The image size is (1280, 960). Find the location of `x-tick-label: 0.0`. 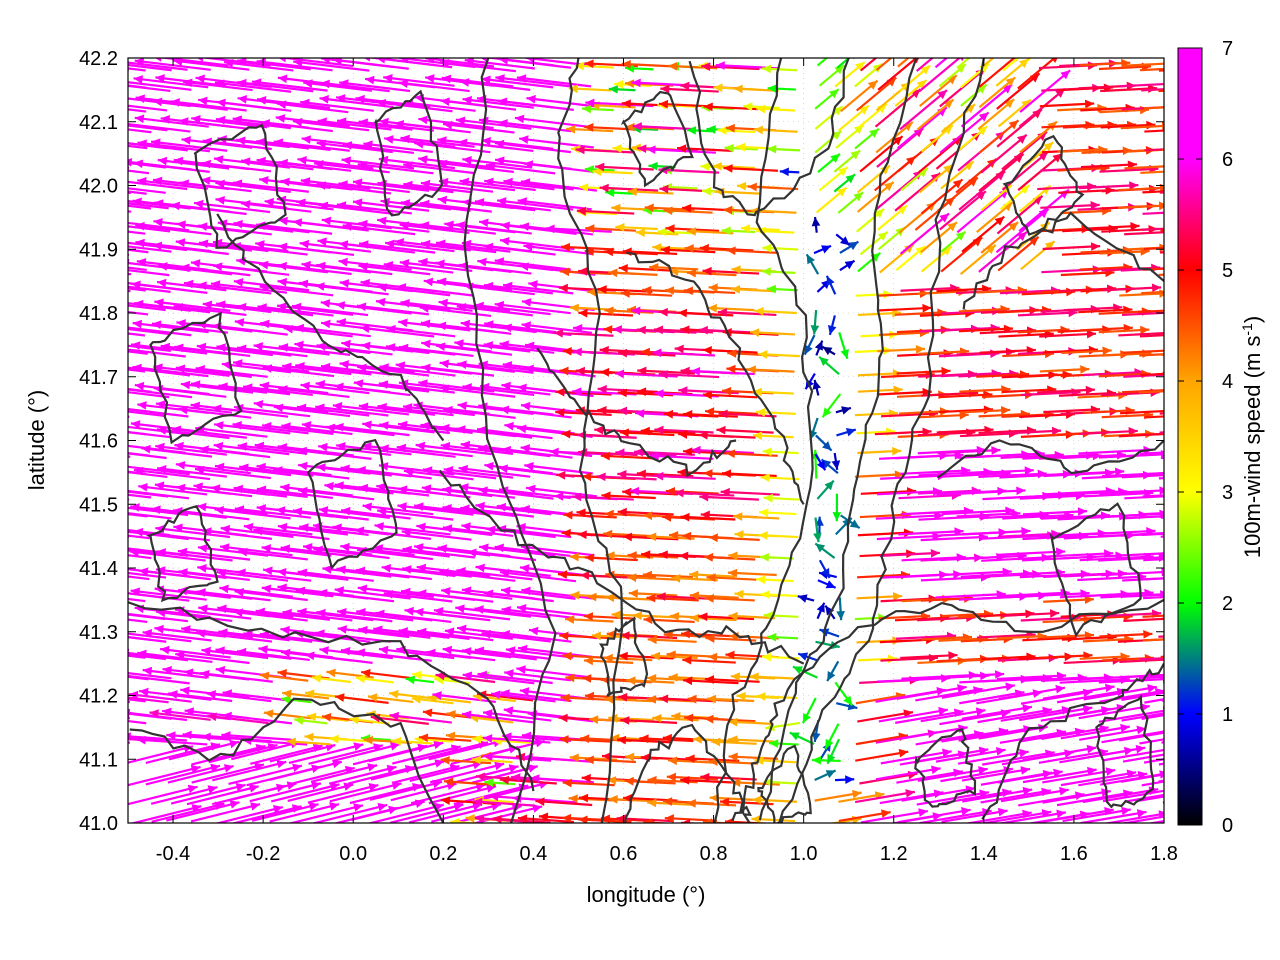

x-tick-label: 0.0 is located at coordinates (353, 854).